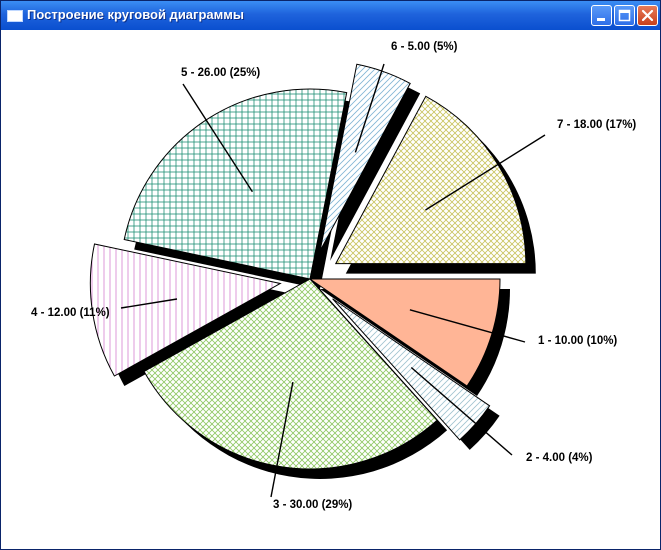 The image size is (661, 550). I want to click on minimize-button, so click(601, 15).